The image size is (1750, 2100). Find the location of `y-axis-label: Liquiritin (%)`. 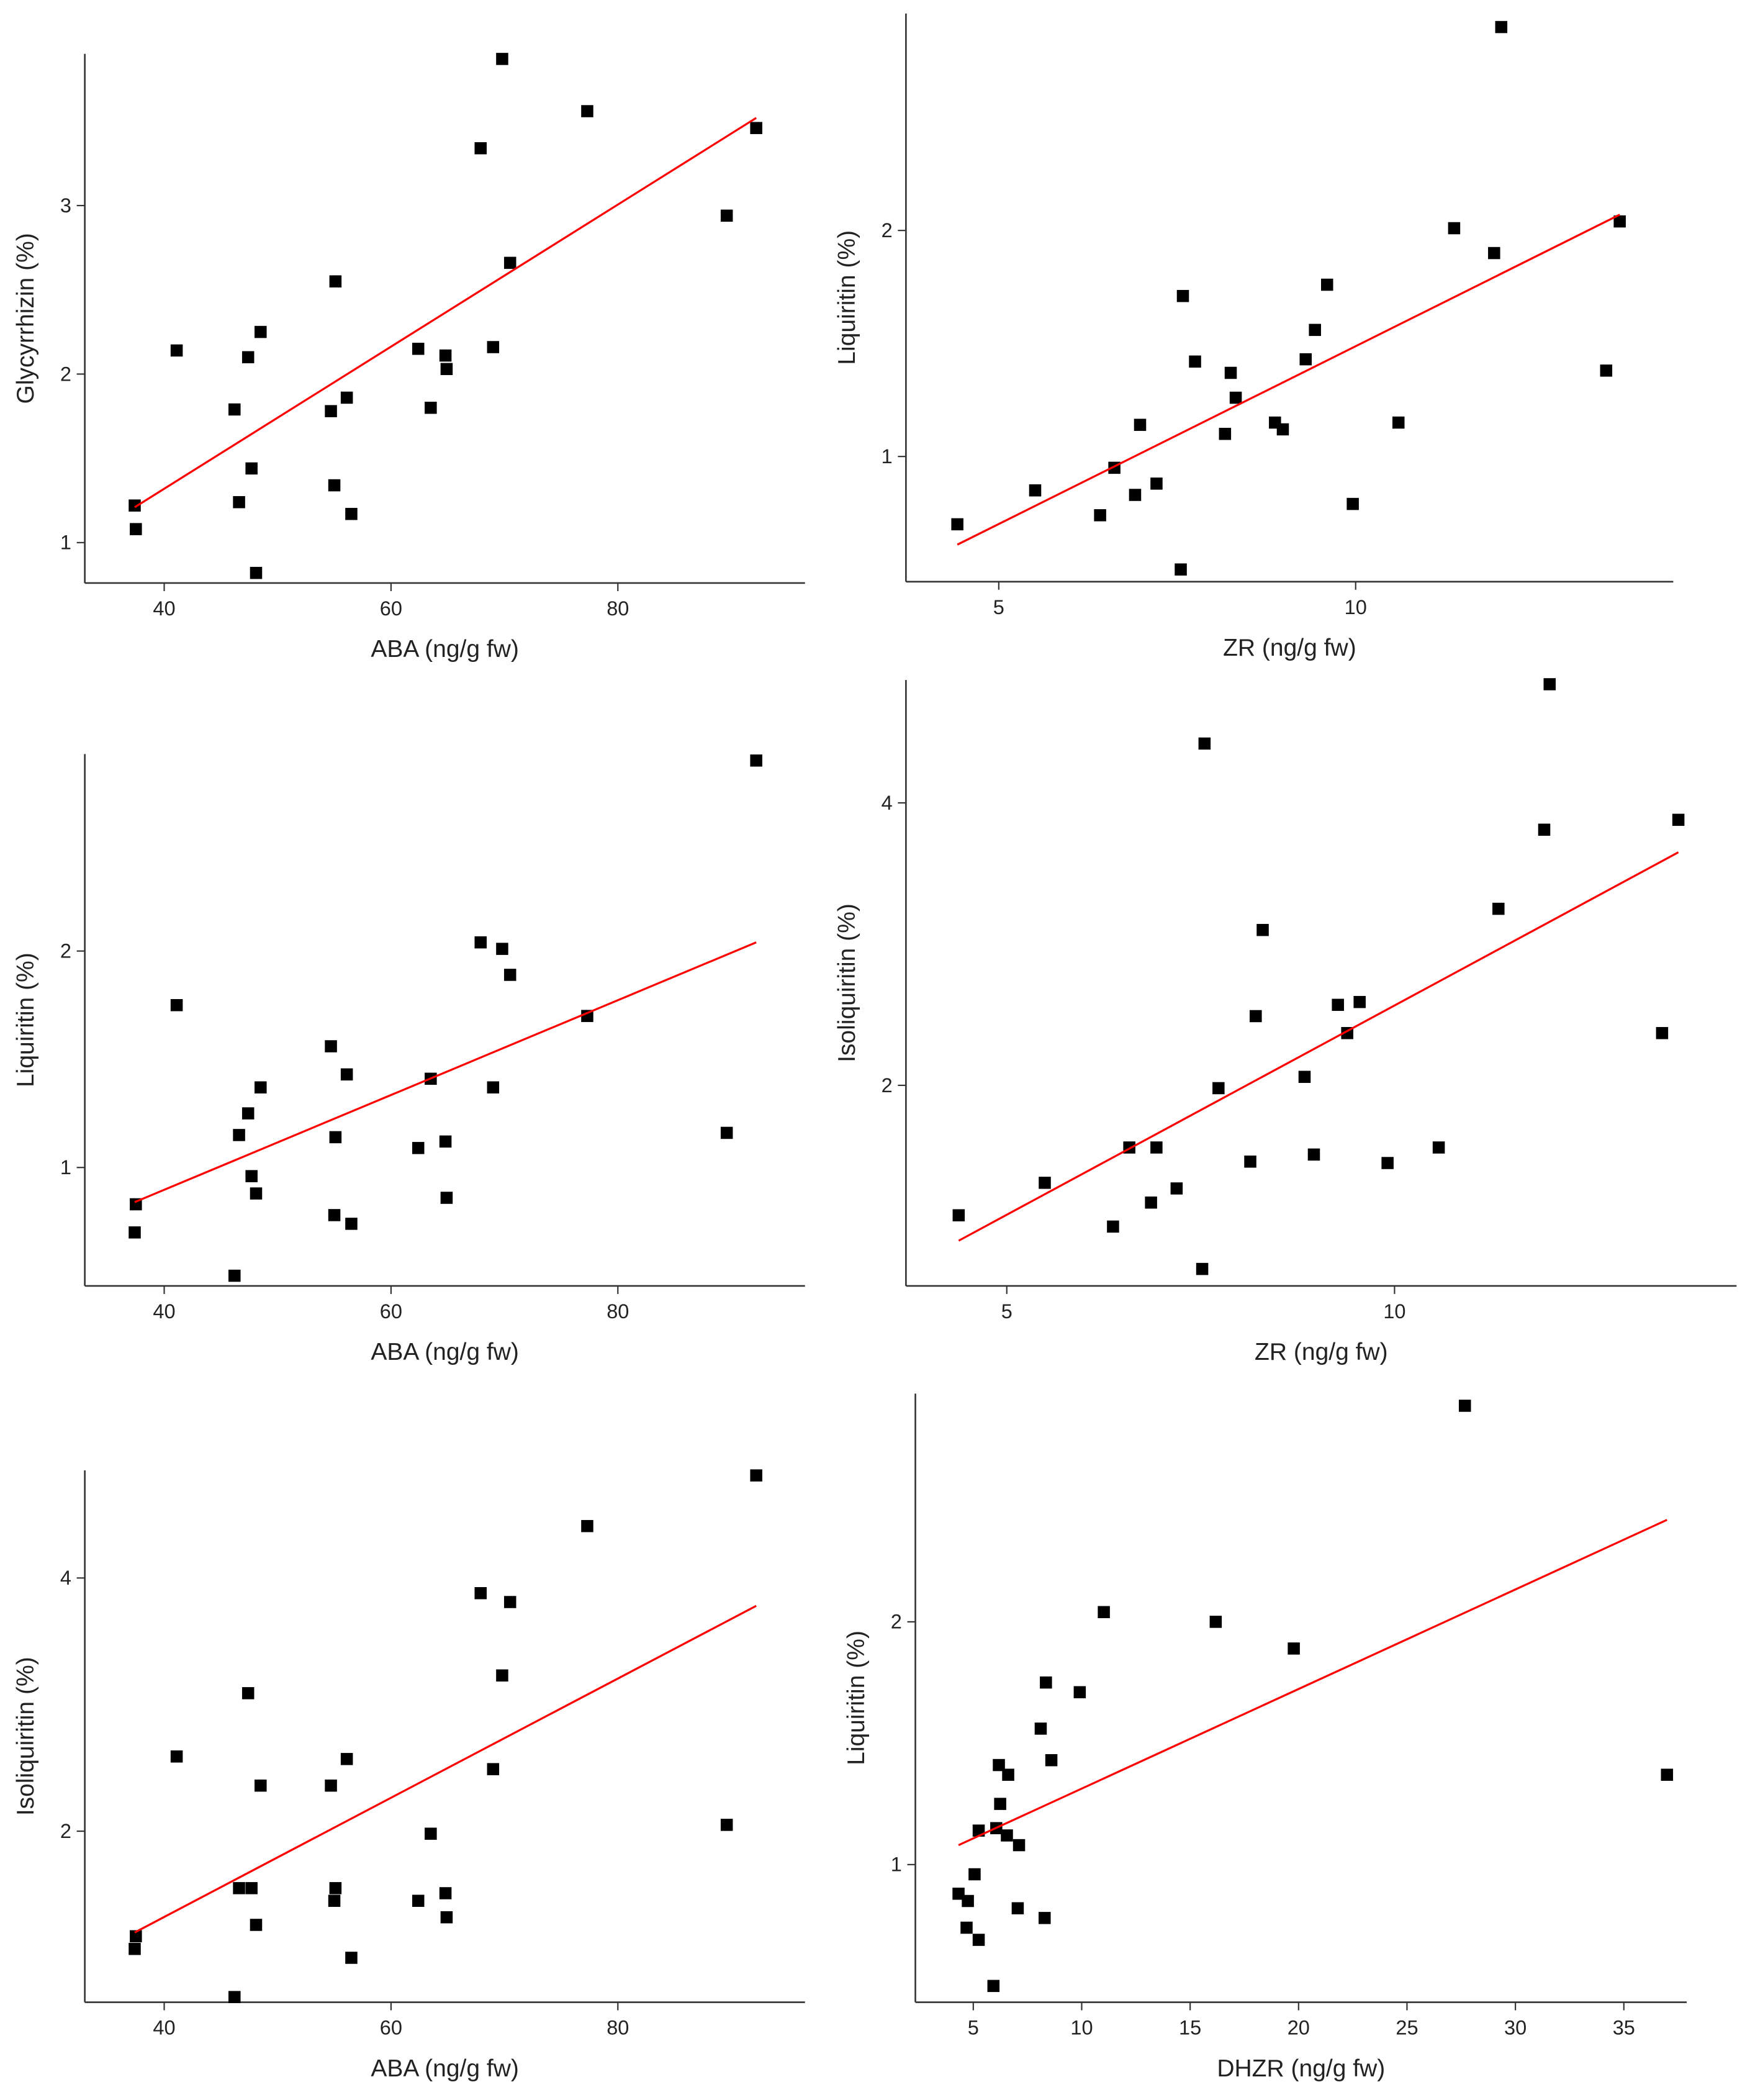

y-axis-label: Liquiritin (%) is located at coordinates (25, 1020).